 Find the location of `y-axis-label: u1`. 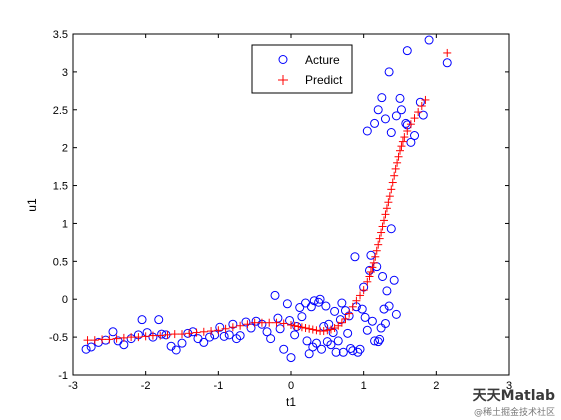

y-axis-label: u1 is located at coordinates (32, 205).